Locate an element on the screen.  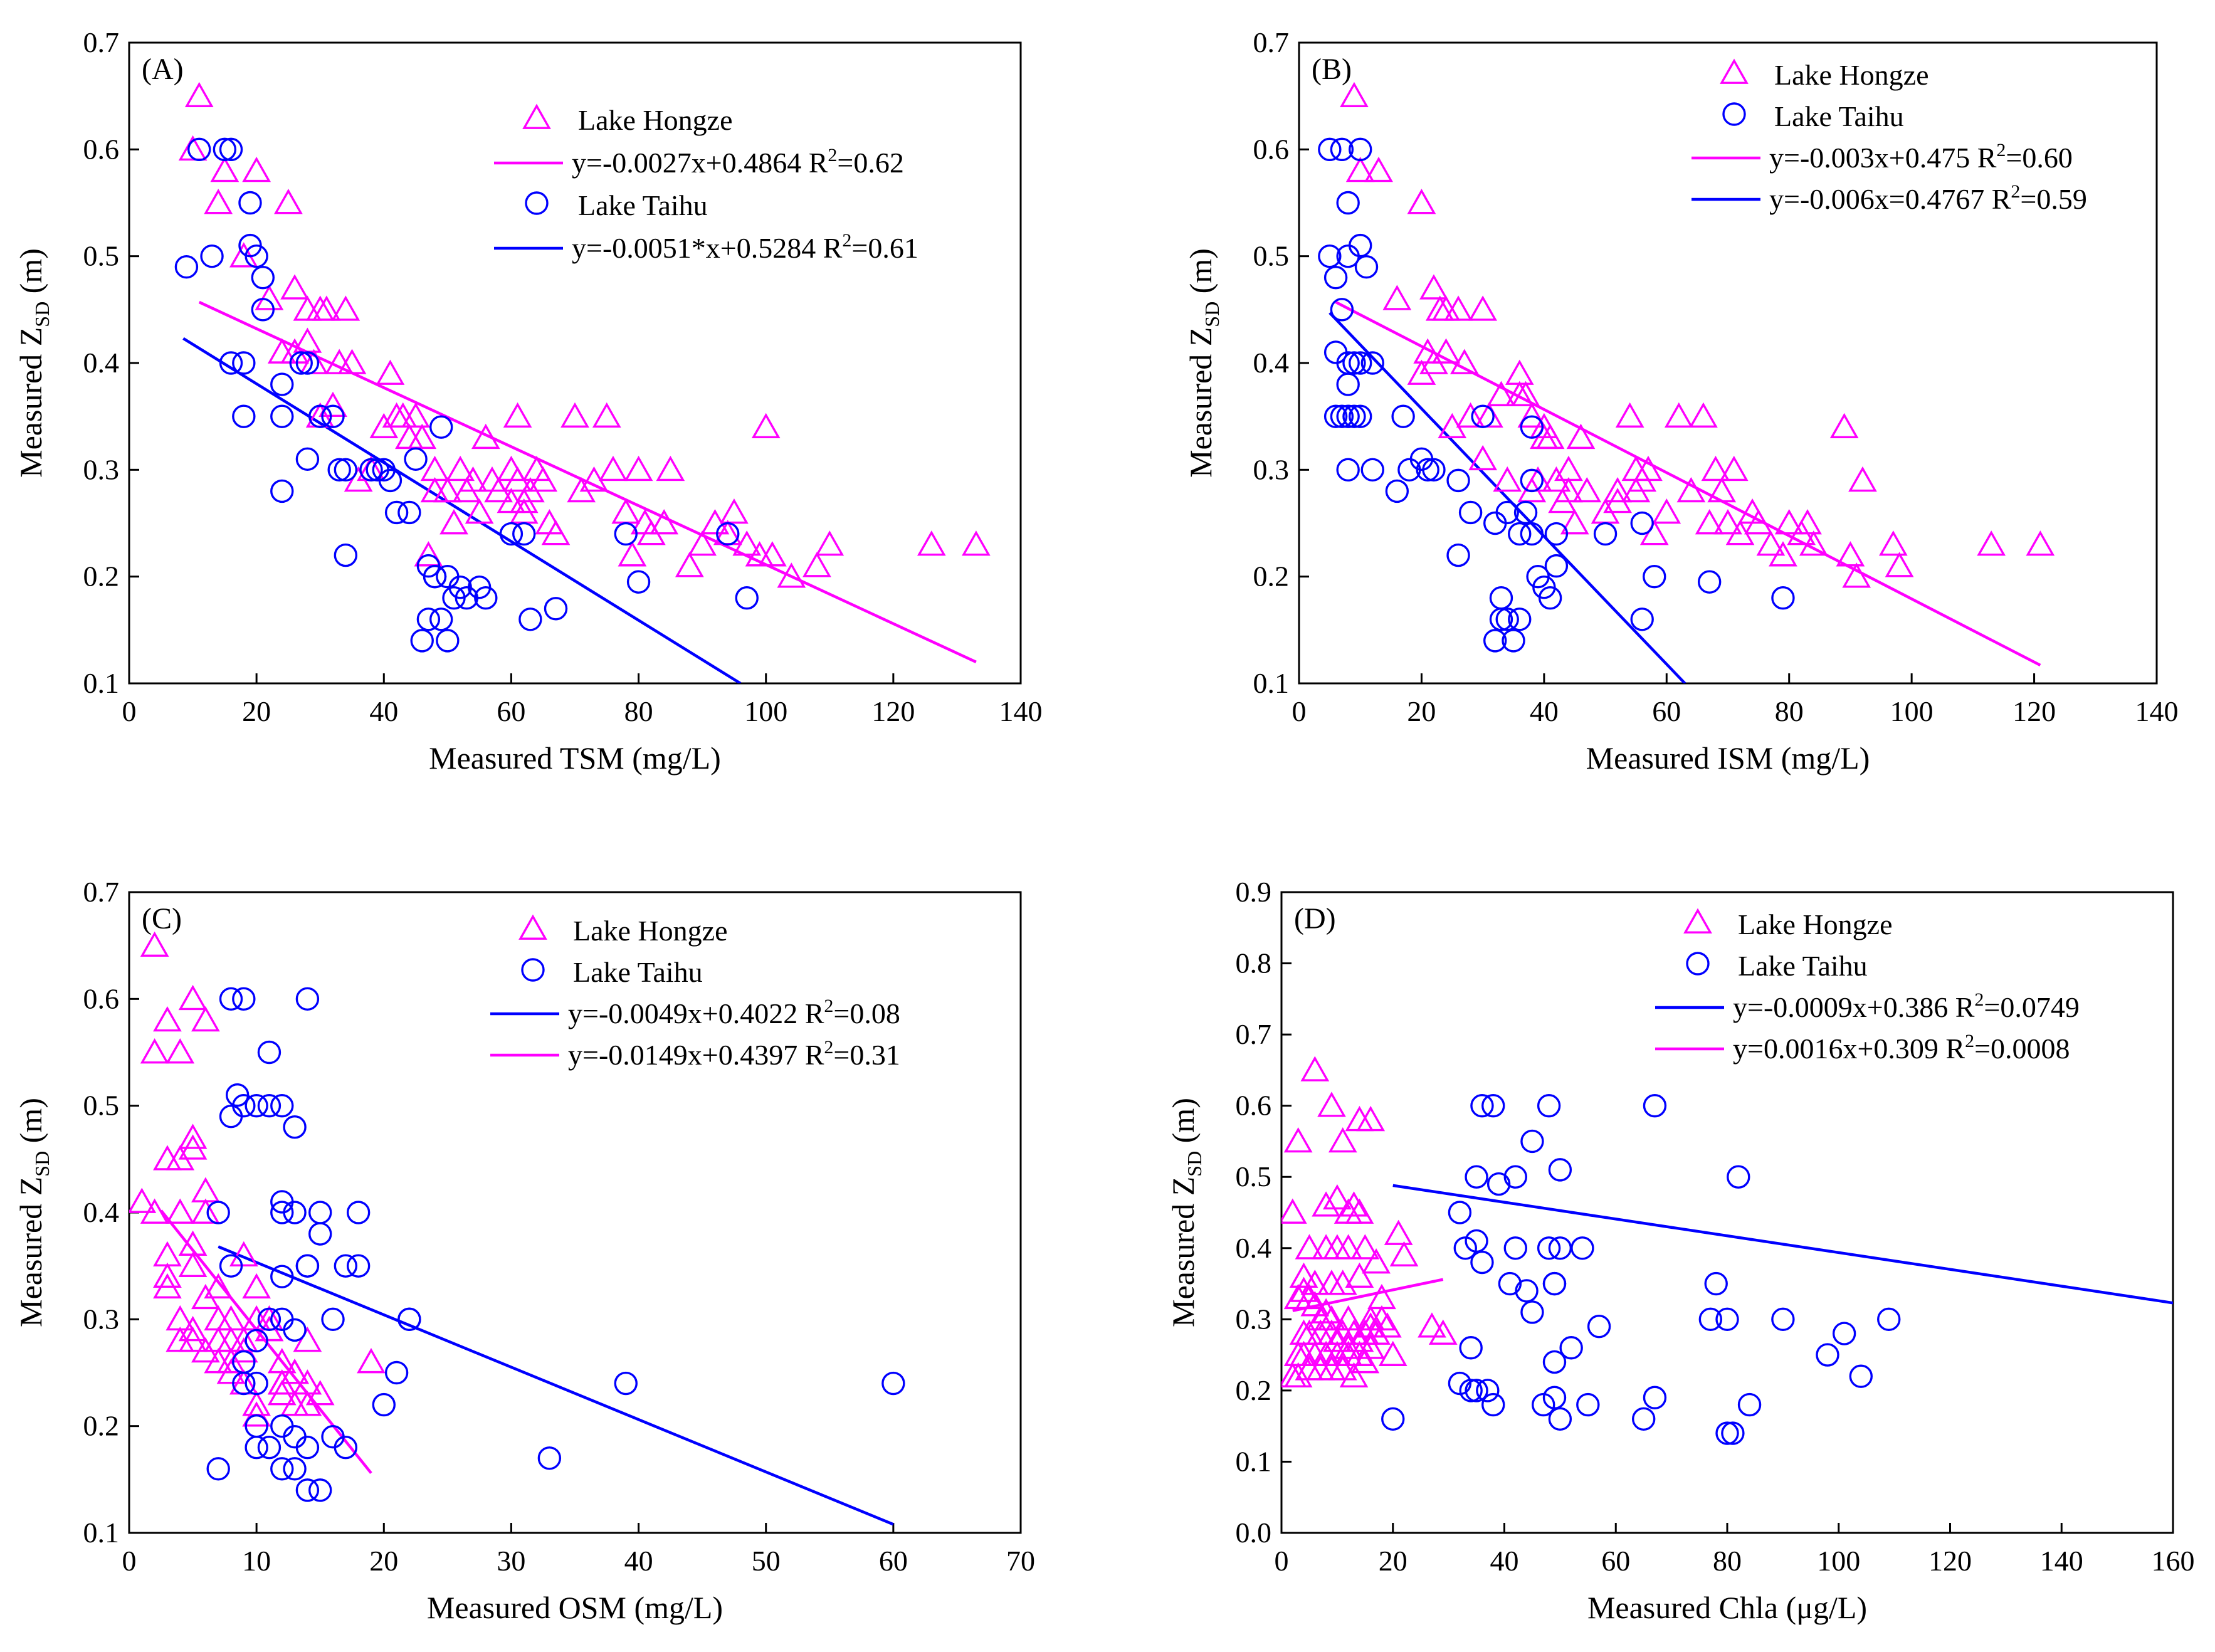
x-tick-label: 60 is located at coordinates (893, 1561).